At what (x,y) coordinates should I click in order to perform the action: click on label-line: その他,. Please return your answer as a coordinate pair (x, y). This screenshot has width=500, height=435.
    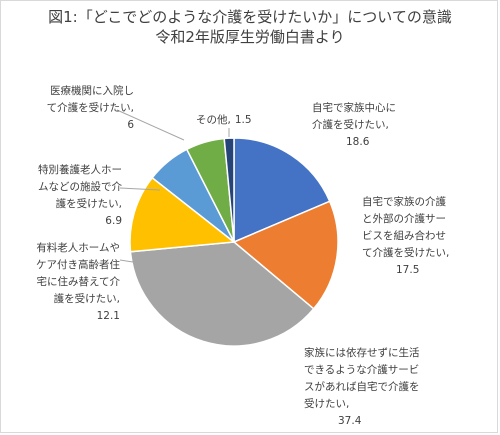
    Looking at the image, I should click on (213, 120).